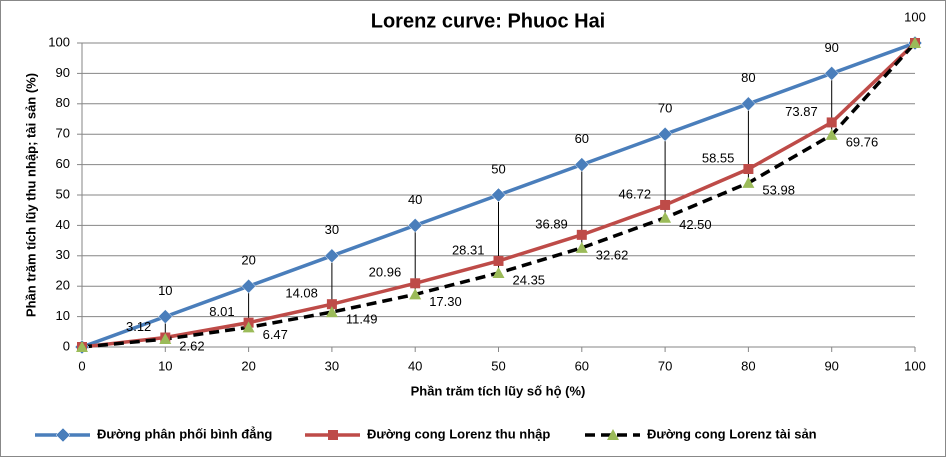  What do you see at coordinates (63, 133) in the screenshot?
I see `y-tick-label: 70` at bounding box center [63, 133].